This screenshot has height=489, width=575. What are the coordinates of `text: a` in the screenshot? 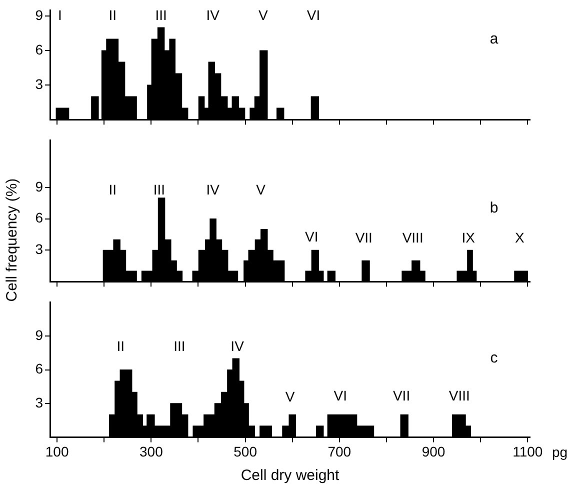 It's located at (494, 39).